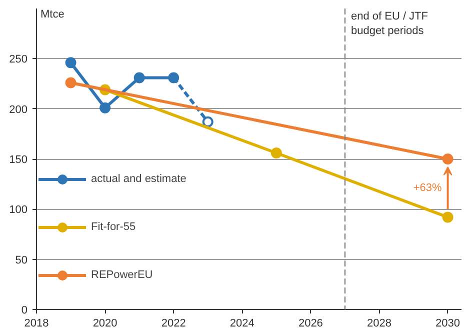 The width and height of the screenshot is (473, 335). What do you see at coordinates (448, 324) in the screenshot?
I see `x-tick-label: 2030` at bounding box center [448, 324].